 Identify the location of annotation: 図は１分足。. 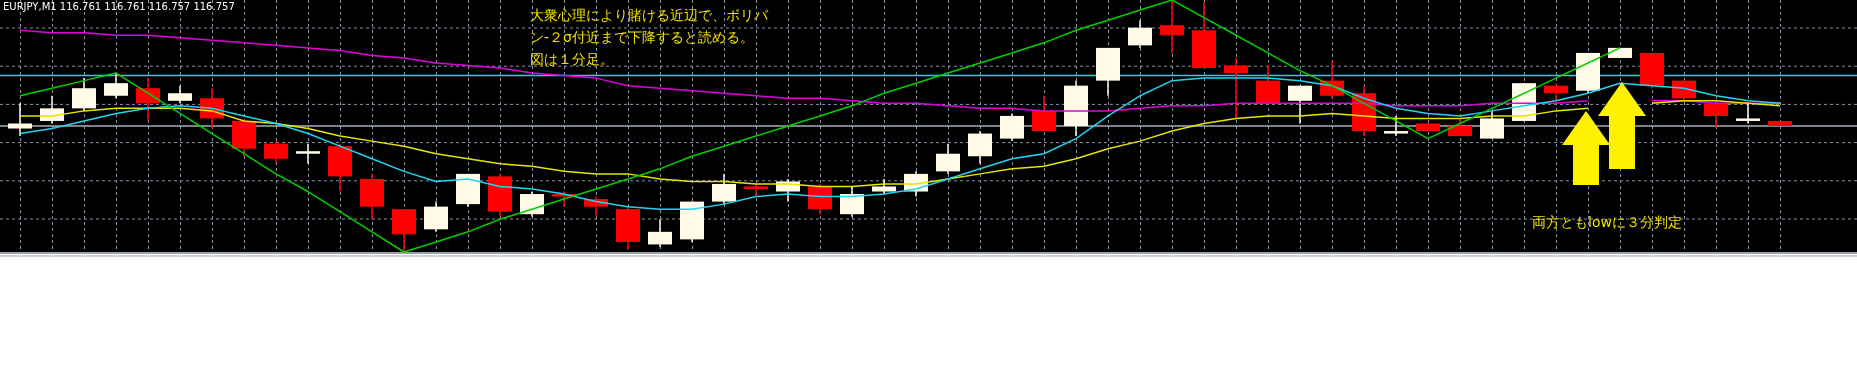
(572, 59).